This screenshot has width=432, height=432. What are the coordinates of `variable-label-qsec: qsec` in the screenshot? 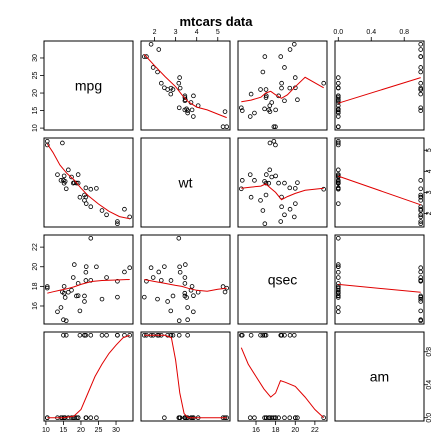 It's located at (283, 280).